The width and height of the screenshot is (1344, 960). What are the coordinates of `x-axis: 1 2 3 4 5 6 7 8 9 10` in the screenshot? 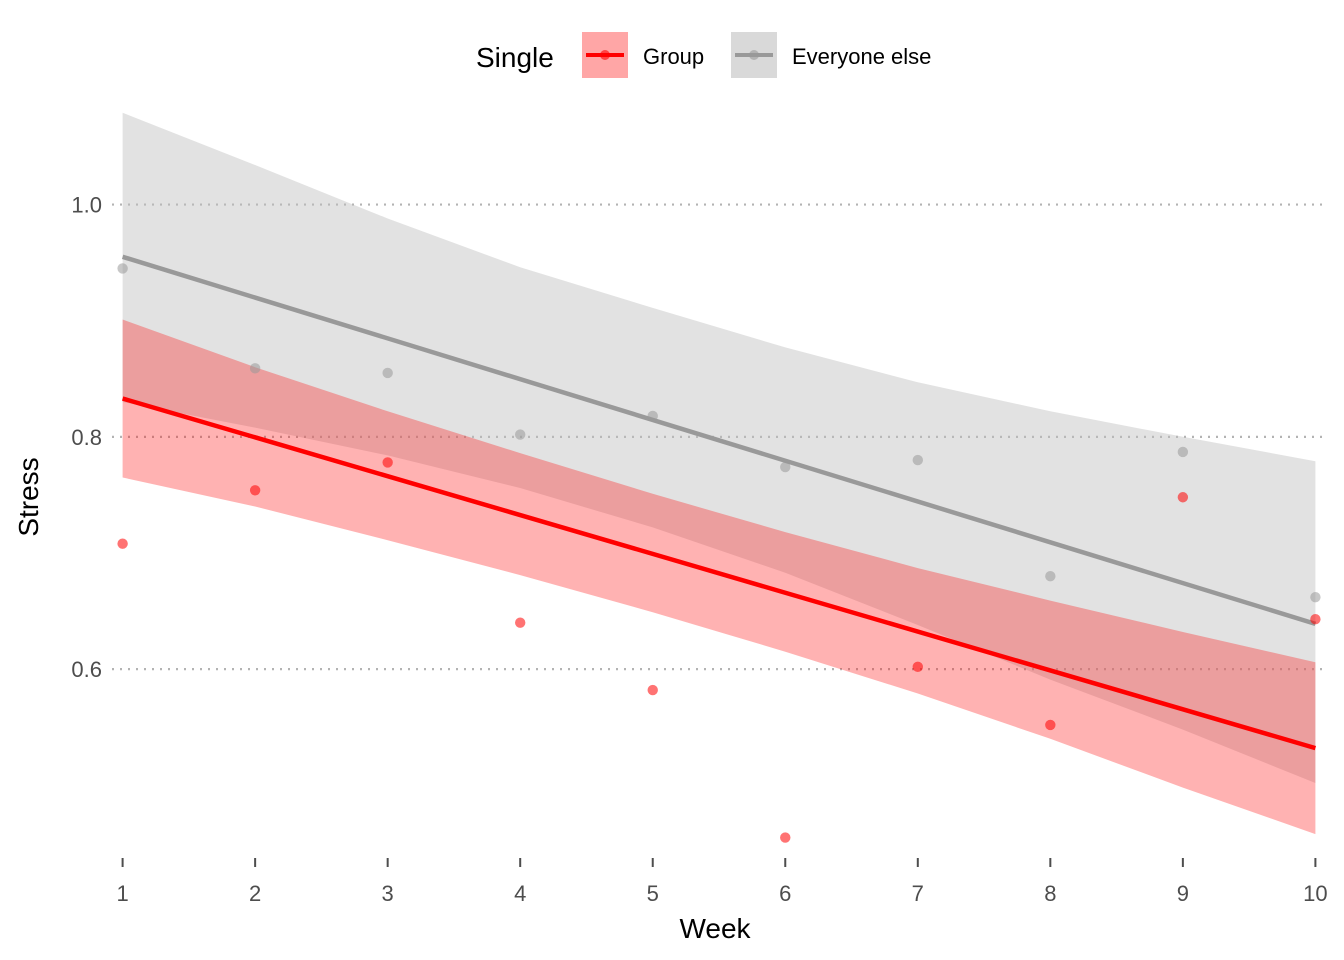 It's located at (722, 882).